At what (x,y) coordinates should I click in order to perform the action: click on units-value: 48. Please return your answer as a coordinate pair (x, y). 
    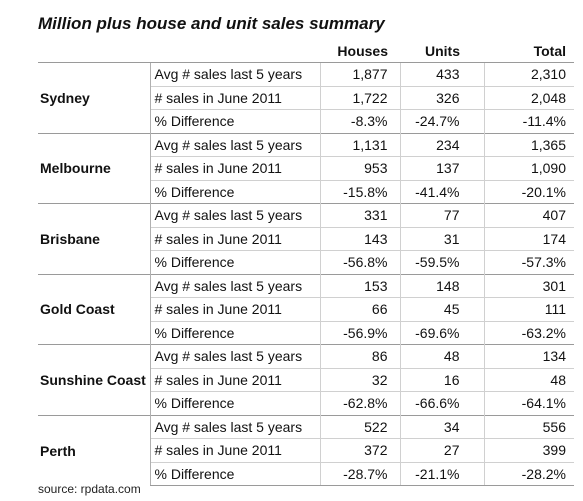
    Looking at the image, I should click on (441, 356).